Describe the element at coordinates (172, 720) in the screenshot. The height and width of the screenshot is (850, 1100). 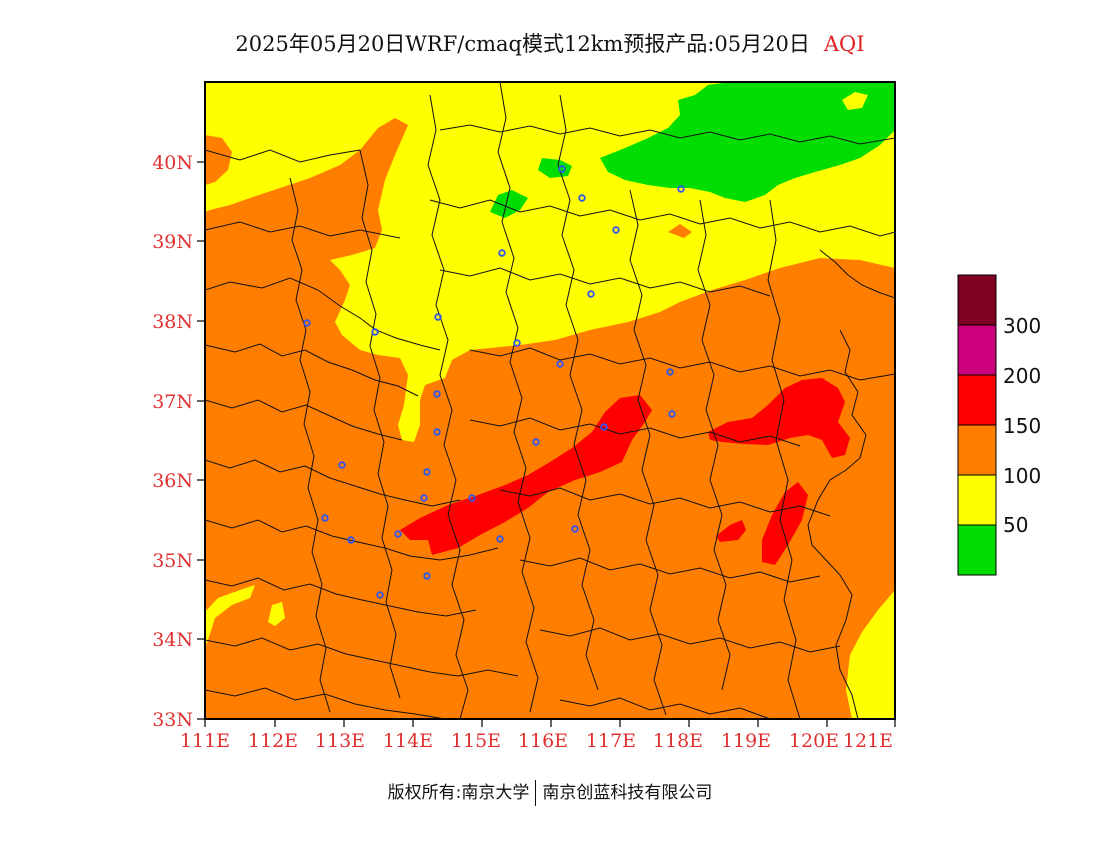
I see `lat-tick-label: 33N` at that location.